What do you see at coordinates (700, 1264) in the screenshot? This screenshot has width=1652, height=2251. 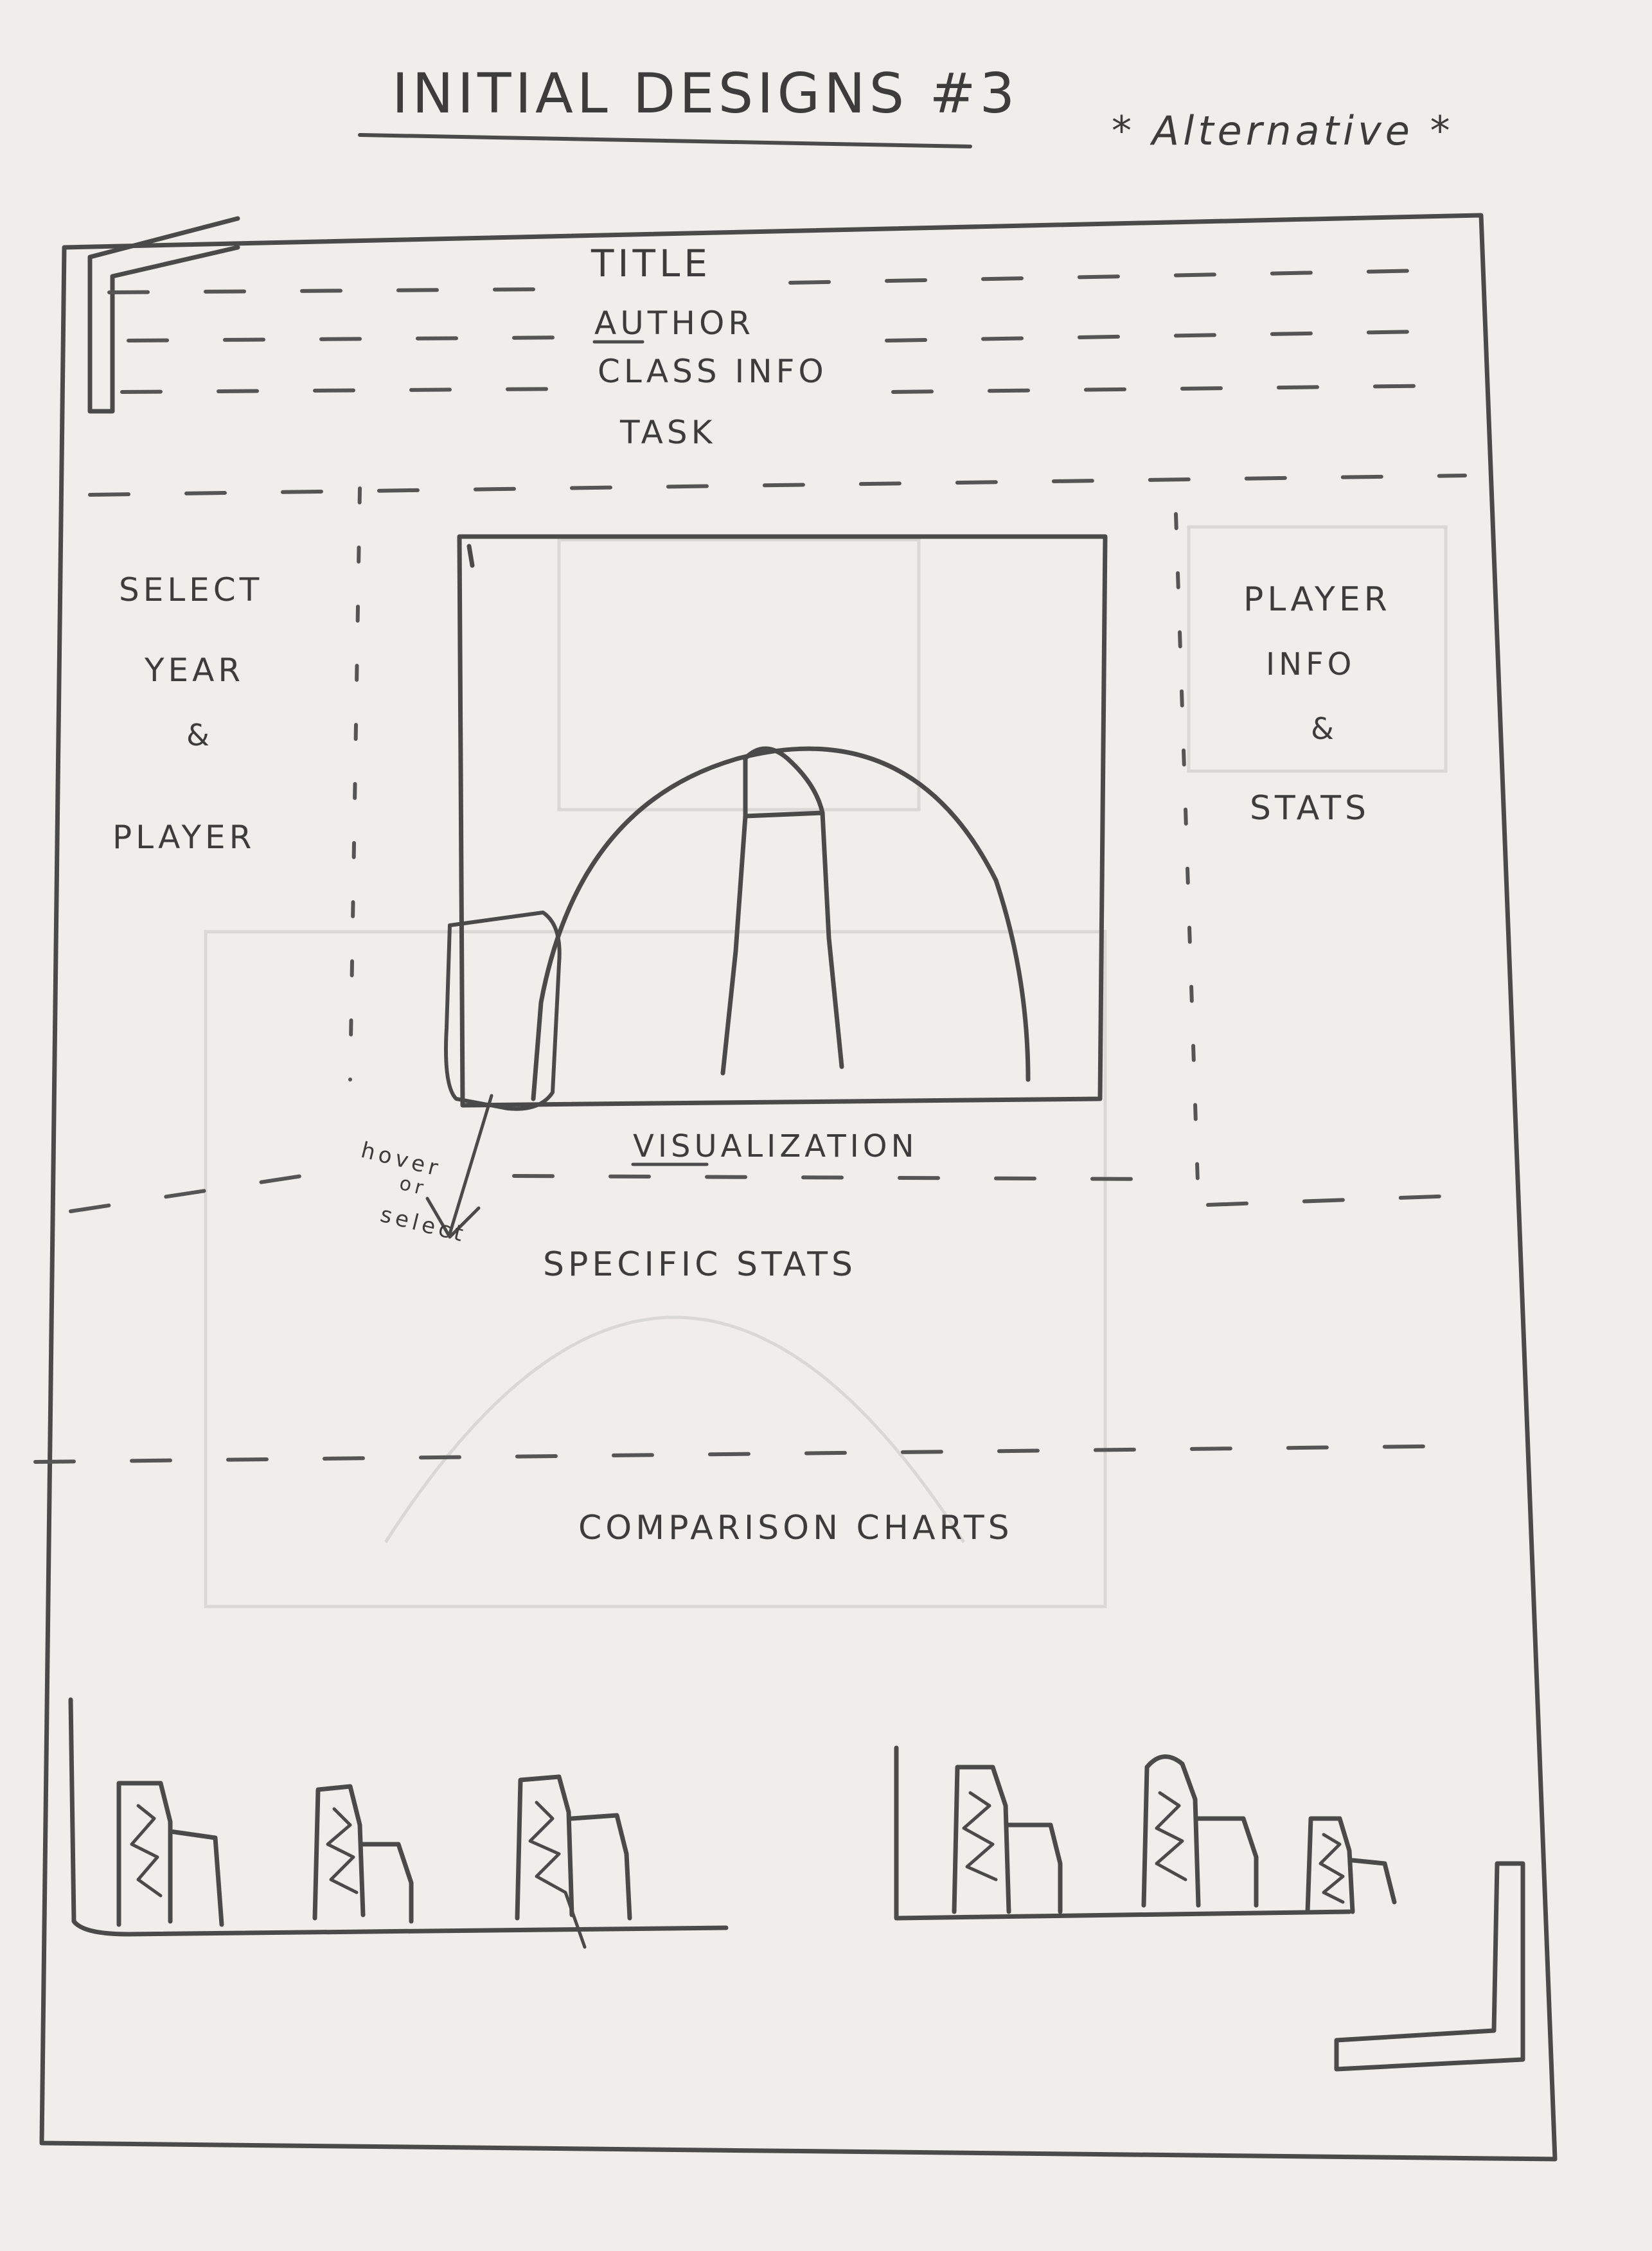 I see `specific-stats-label: SPECIFIC STATS` at bounding box center [700, 1264].